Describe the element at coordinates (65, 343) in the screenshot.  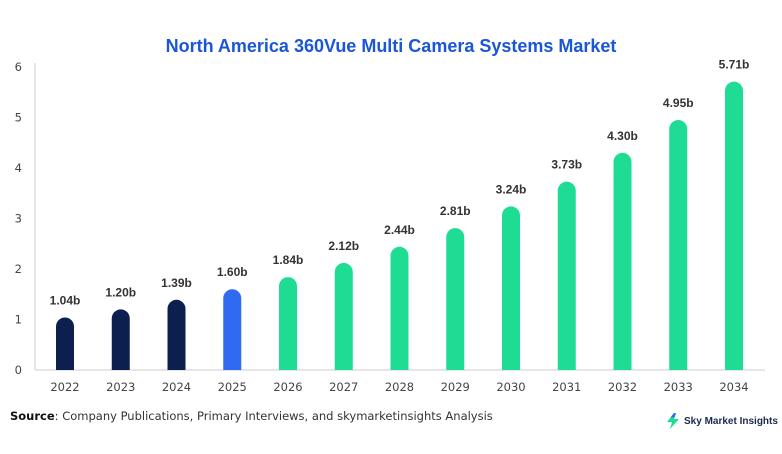
I see `bar-2022` at that location.